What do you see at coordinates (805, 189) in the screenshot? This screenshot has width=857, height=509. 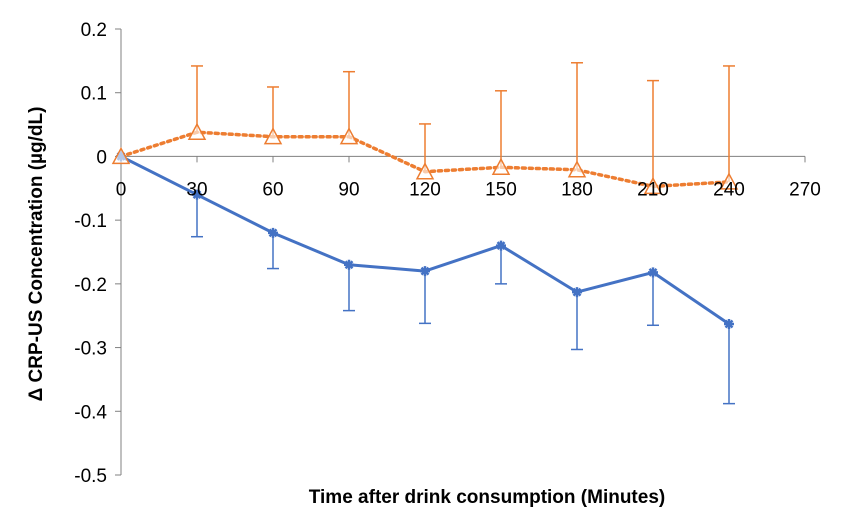 I see `x-tick-label: 270` at bounding box center [805, 189].